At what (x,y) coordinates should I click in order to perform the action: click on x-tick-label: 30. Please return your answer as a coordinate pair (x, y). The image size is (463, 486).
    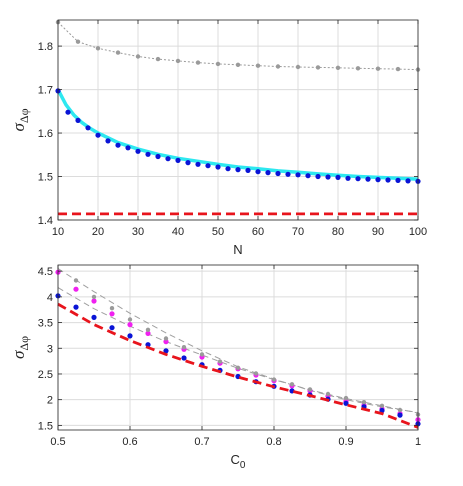
    Looking at the image, I should click on (138, 232).